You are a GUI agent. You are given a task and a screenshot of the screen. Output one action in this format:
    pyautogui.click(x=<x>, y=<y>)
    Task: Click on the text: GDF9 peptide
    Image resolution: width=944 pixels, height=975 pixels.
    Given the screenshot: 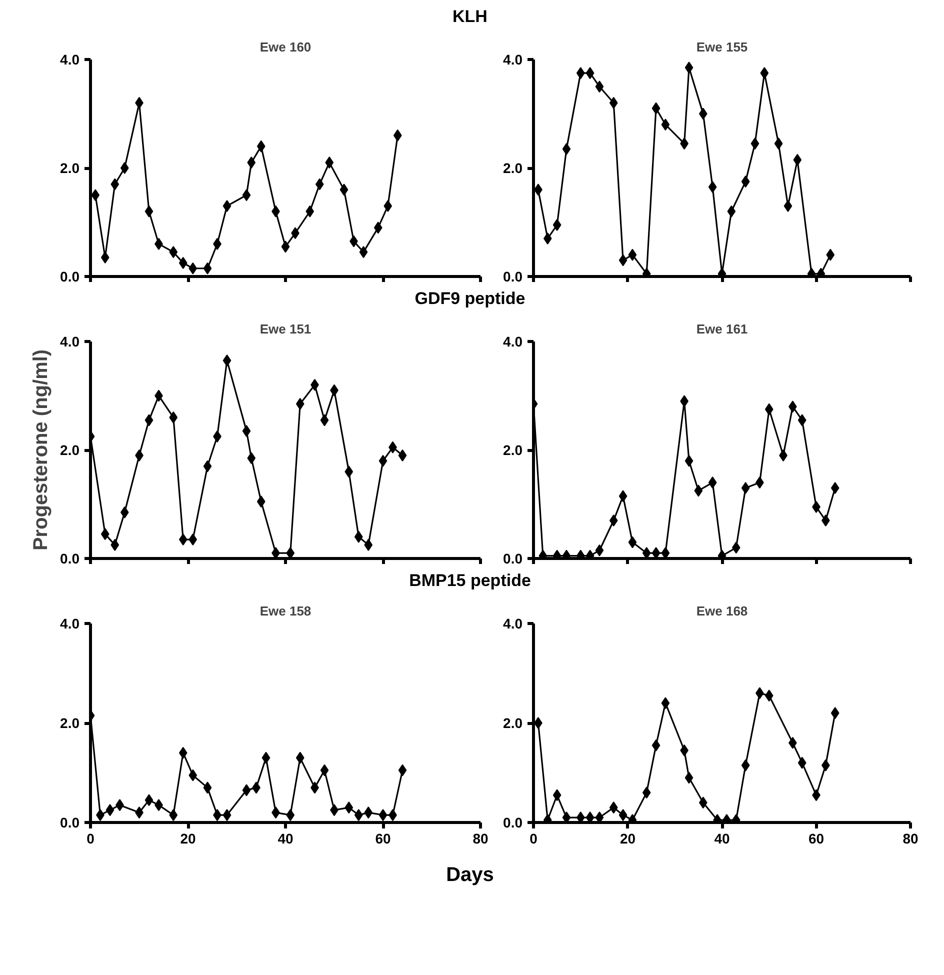 What is the action you would take?
    pyautogui.click(x=470, y=299)
    